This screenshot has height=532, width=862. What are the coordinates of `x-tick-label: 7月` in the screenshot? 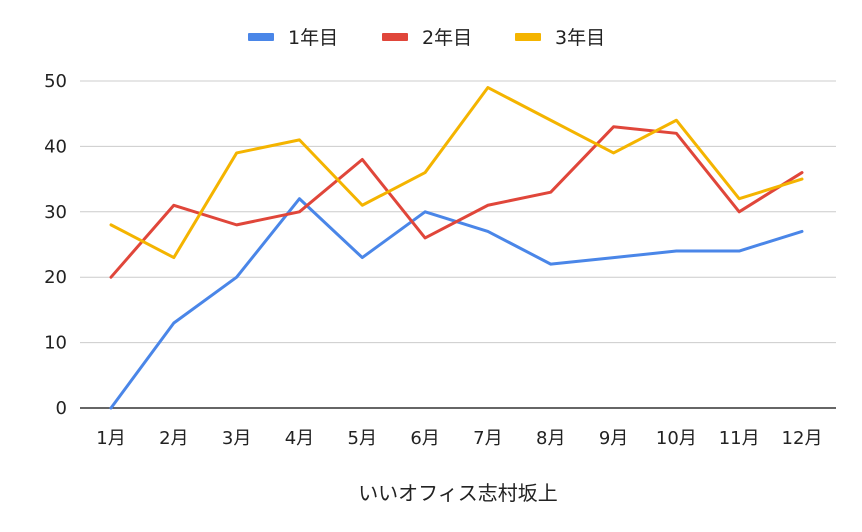 It's located at (487, 438).